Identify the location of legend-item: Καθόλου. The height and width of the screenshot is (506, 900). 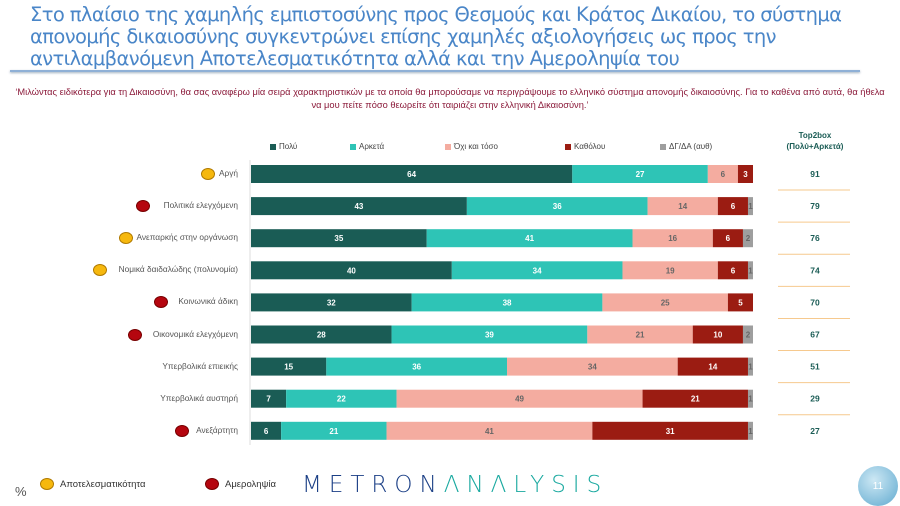
(585, 146).